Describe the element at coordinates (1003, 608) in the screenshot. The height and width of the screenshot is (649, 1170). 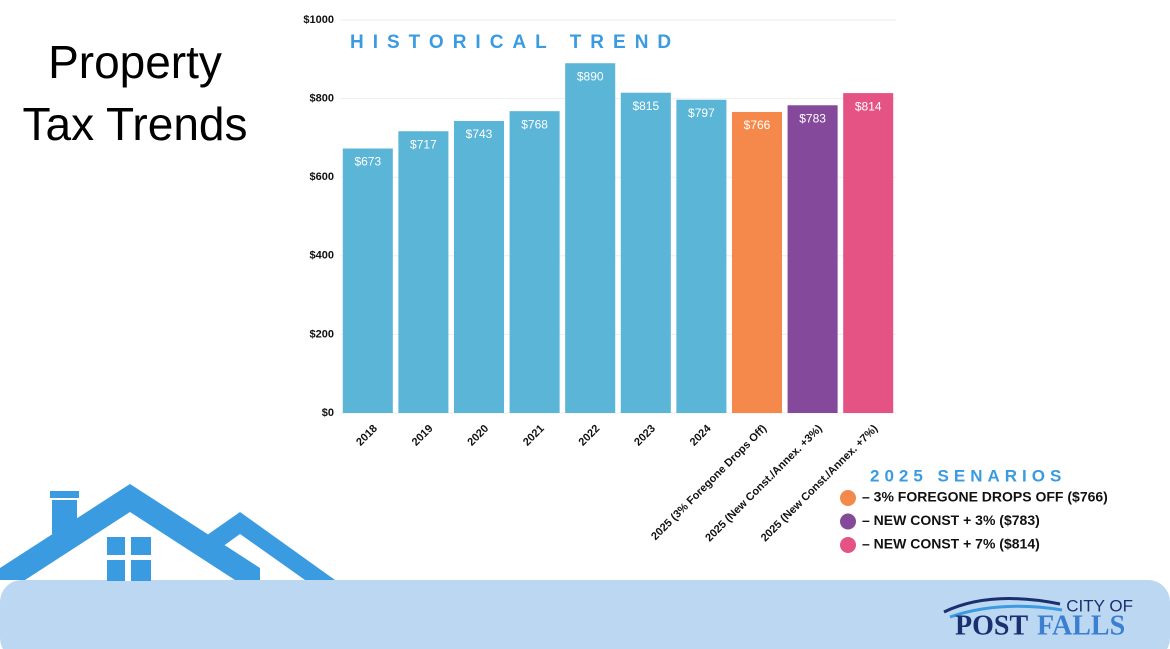
I see `logo-waves` at that location.